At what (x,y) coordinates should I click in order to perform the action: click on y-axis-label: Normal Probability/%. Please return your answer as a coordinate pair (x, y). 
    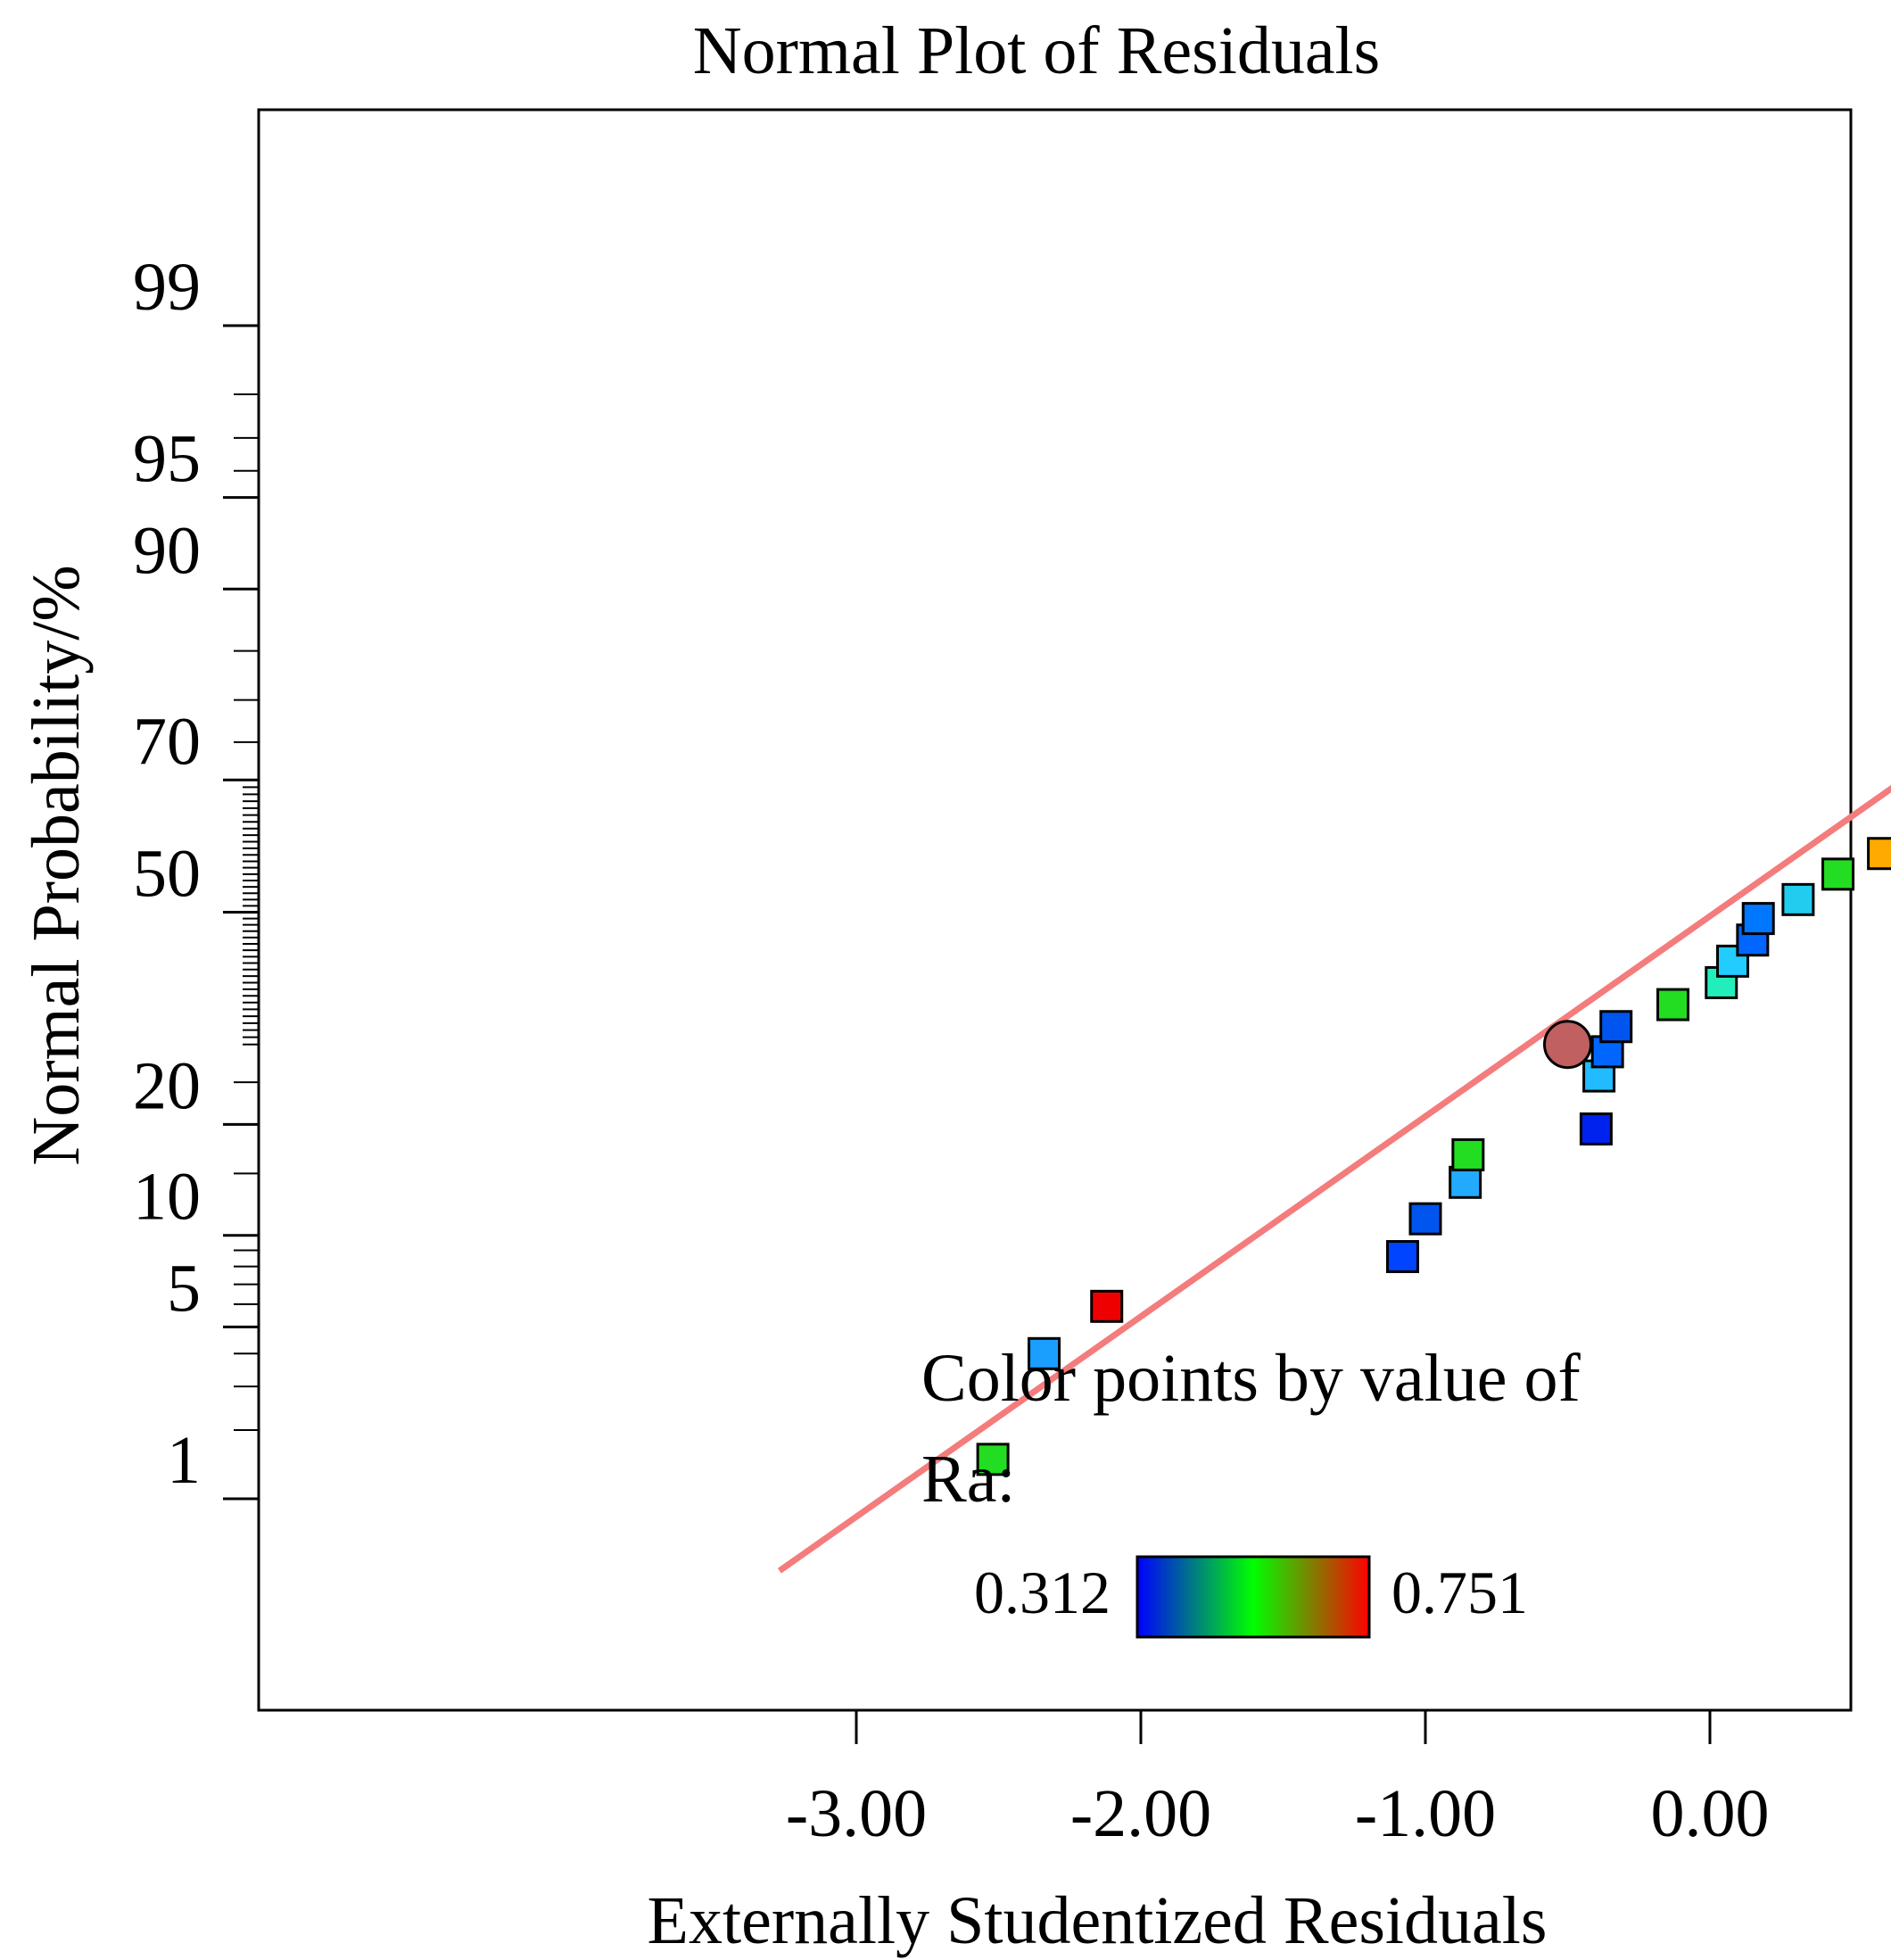
    Looking at the image, I should click on (56, 865).